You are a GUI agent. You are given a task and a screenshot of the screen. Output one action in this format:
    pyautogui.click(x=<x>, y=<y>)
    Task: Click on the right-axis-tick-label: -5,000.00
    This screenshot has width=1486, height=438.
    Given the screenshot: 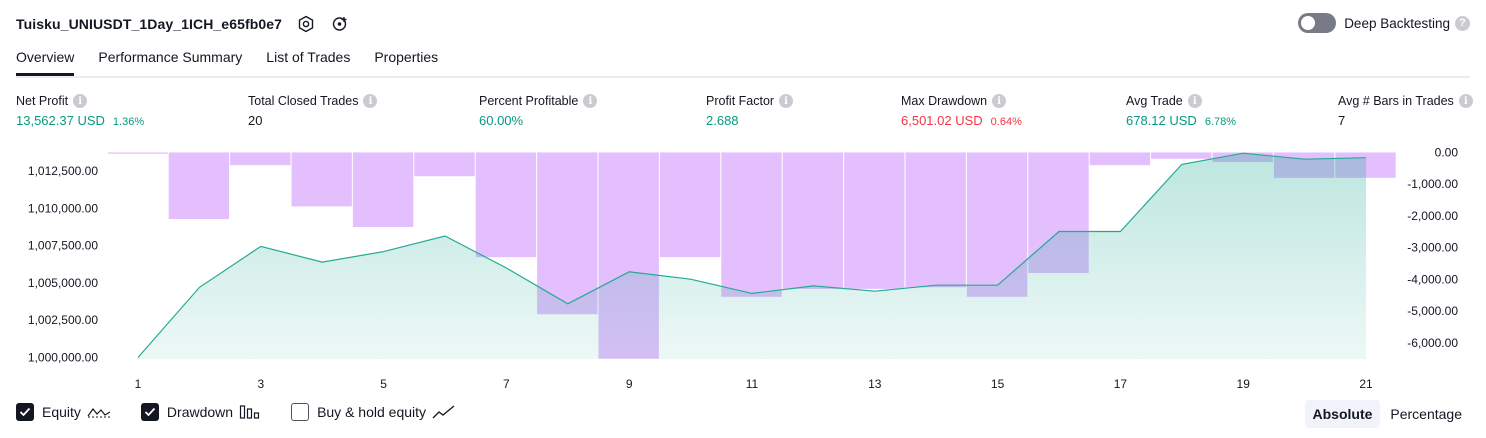 What is the action you would take?
    pyautogui.click(x=1432, y=311)
    